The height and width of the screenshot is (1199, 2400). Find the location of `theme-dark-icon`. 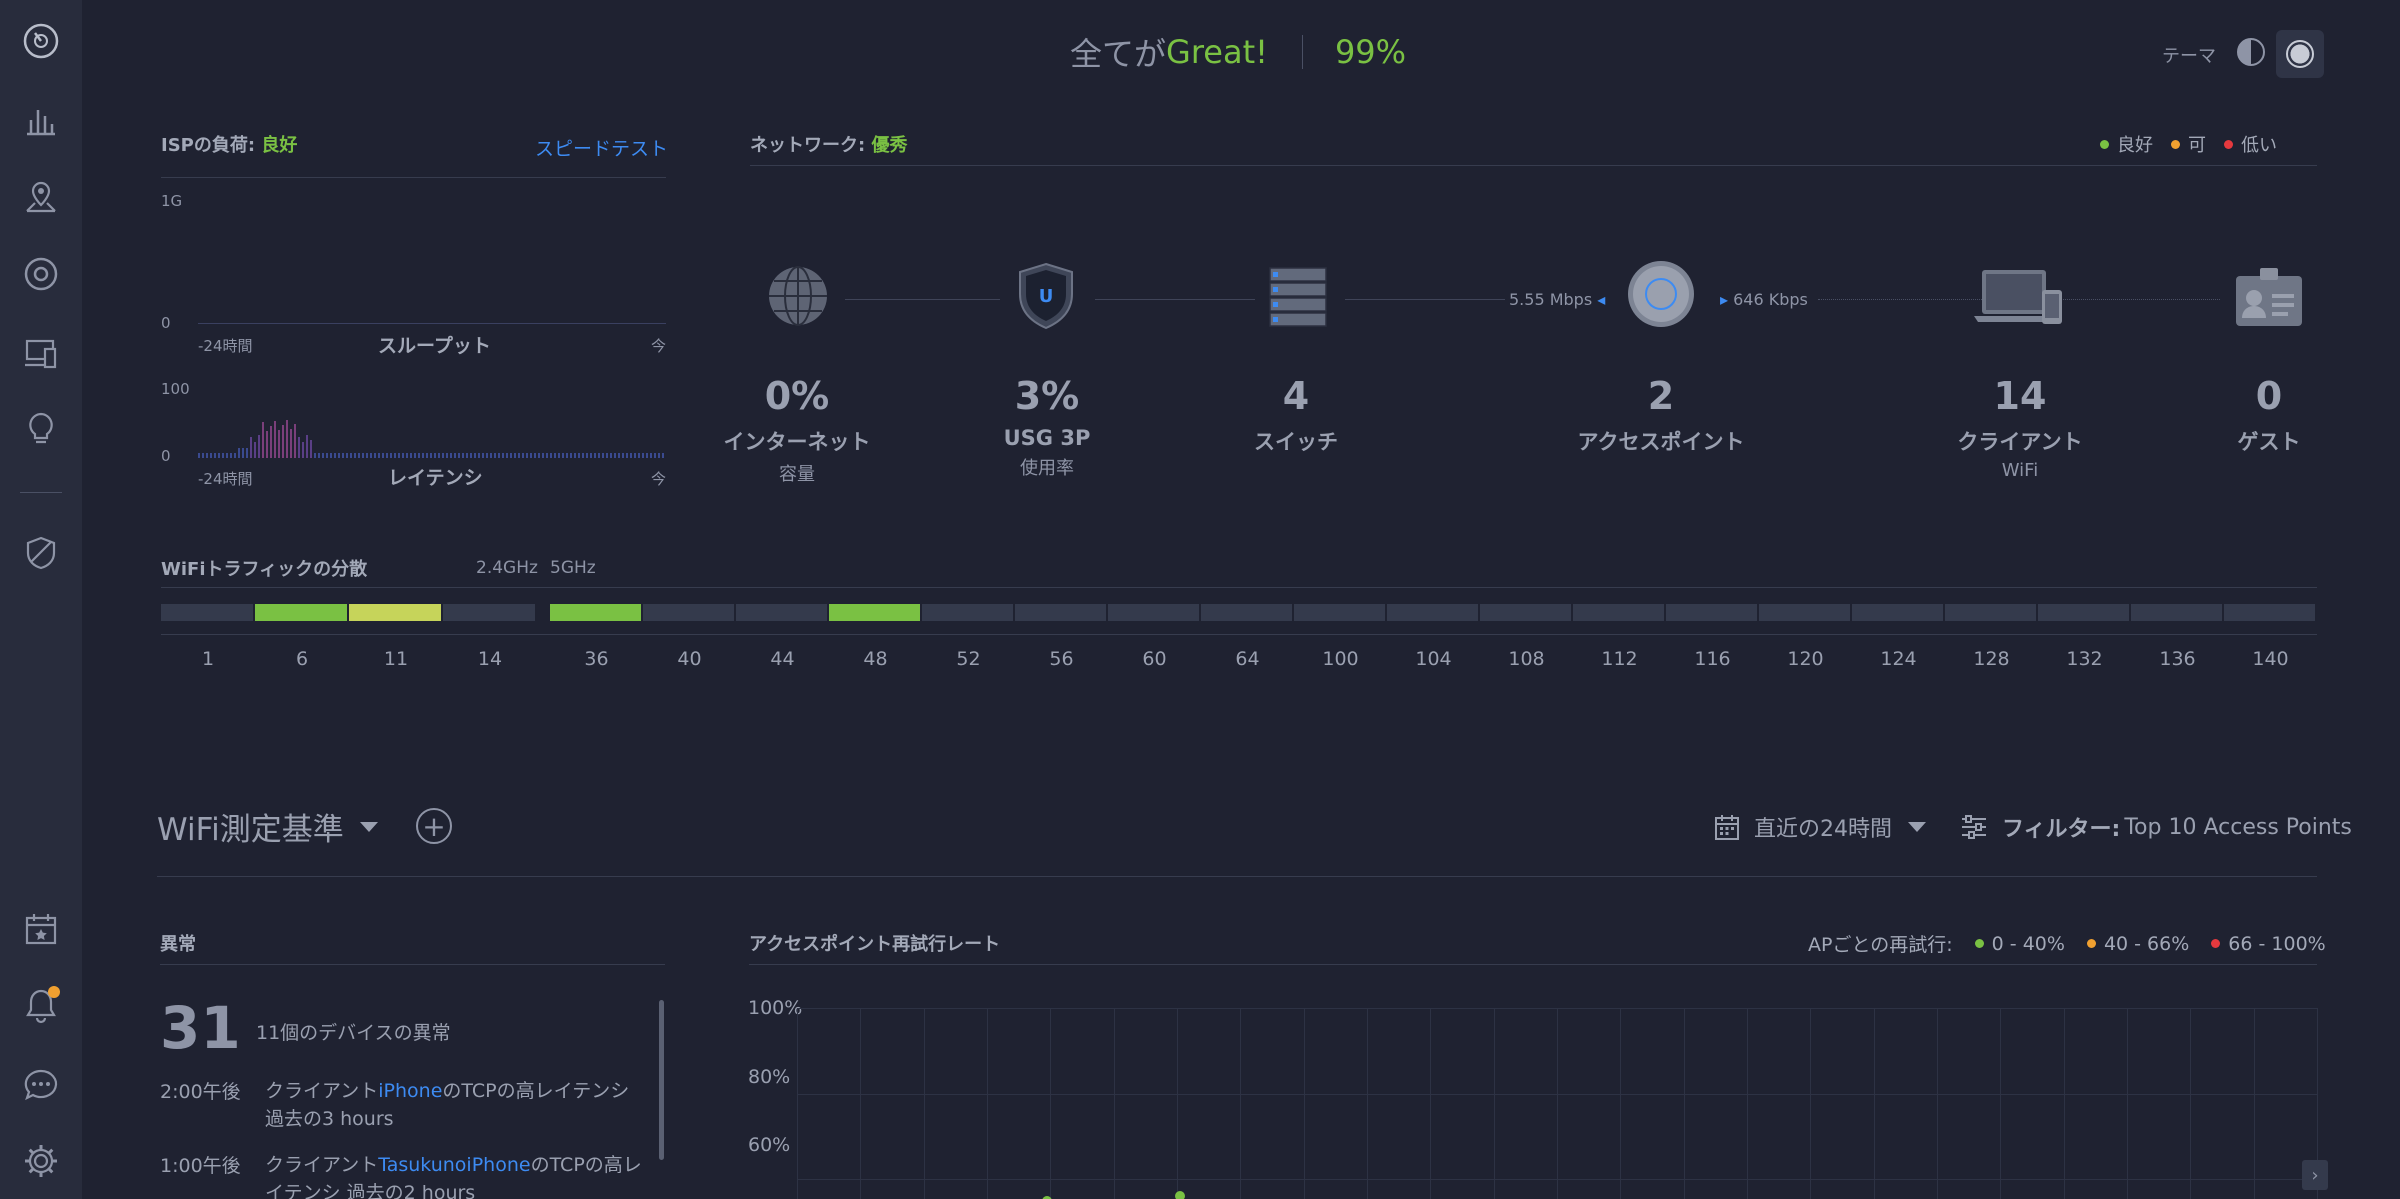

theme-dark-icon is located at coordinates (2300, 54).